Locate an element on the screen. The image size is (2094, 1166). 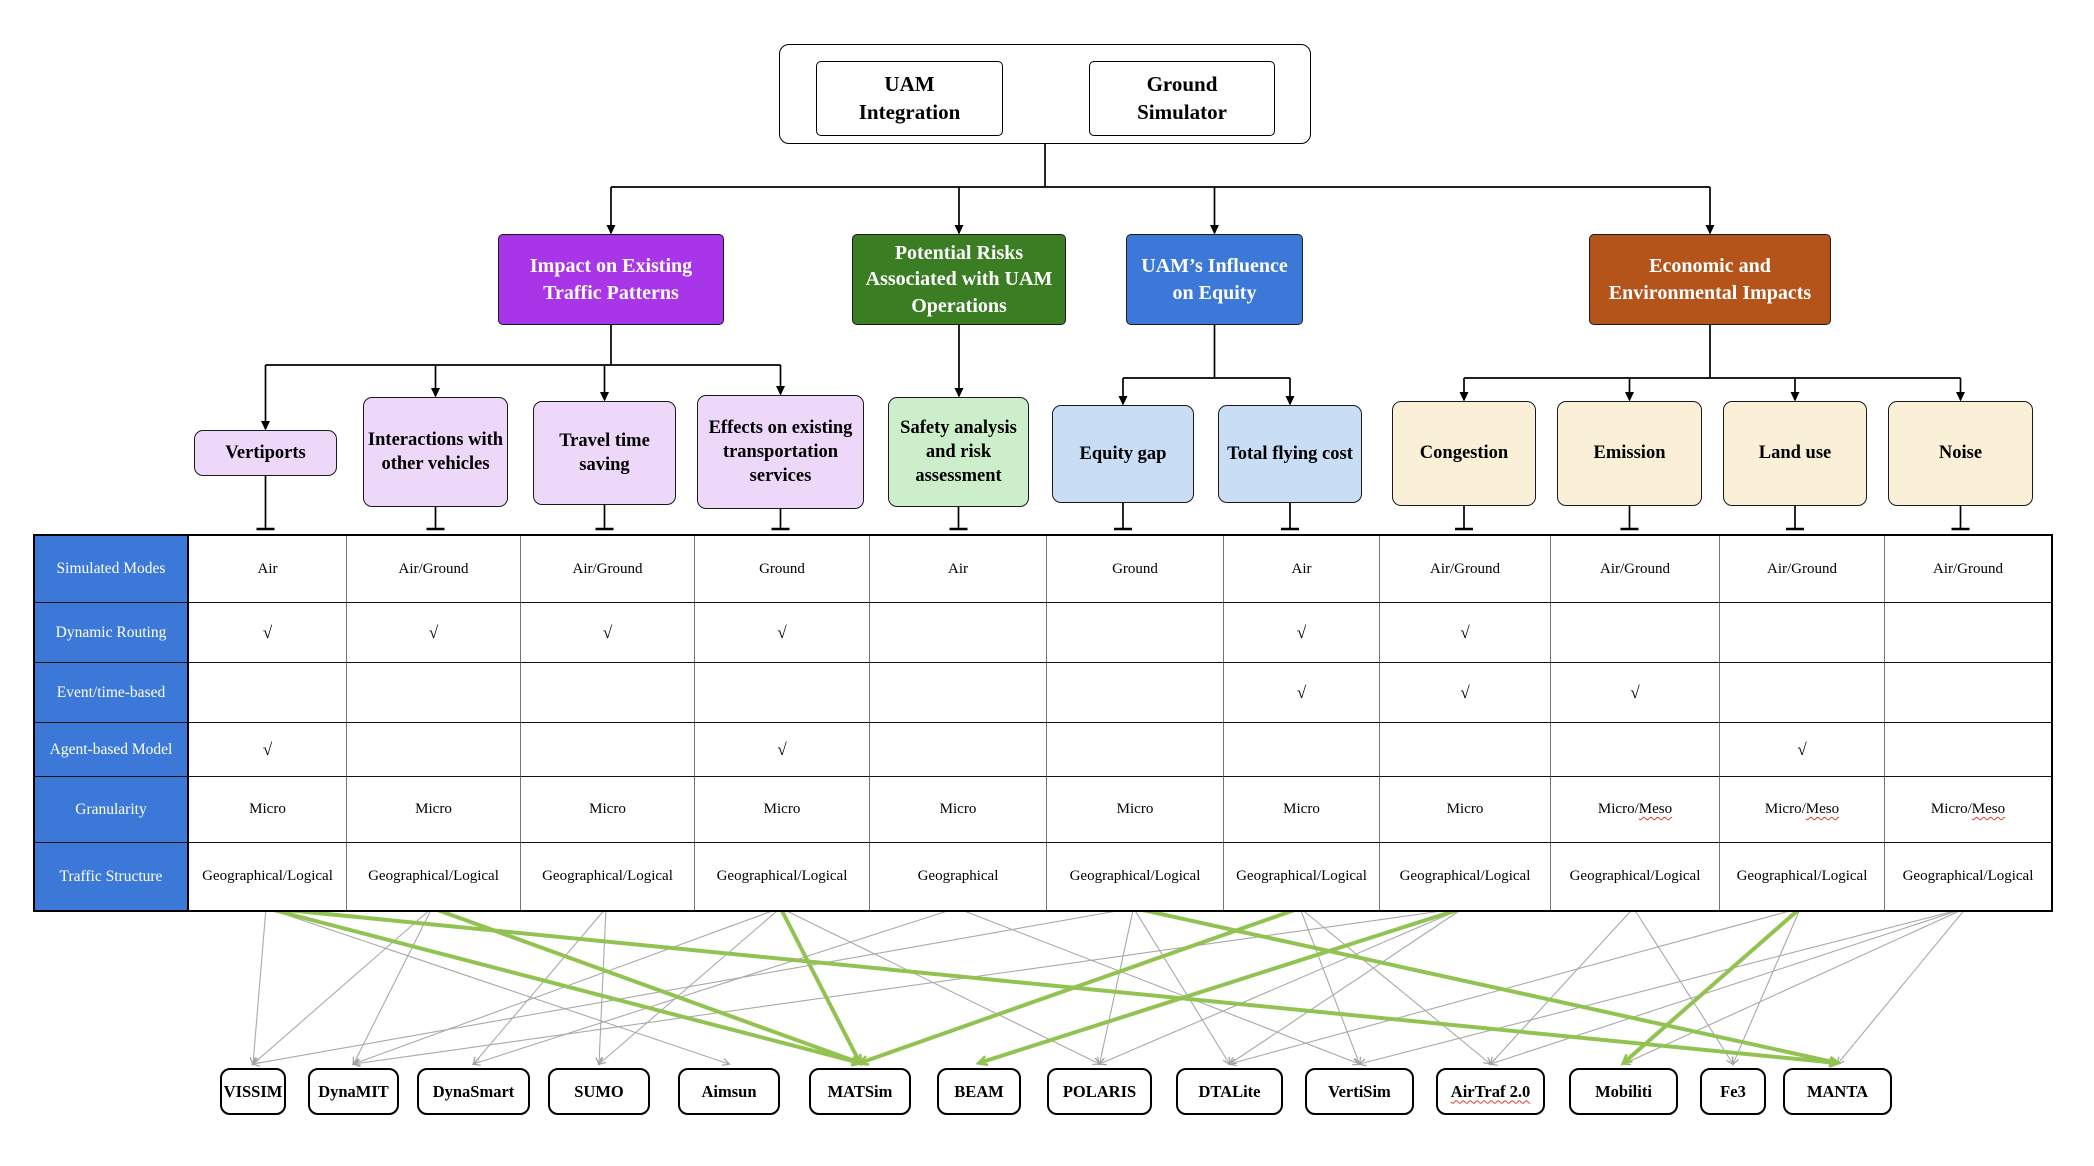
row-header-event-time-based: Event/time-based is located at coordinates (112, 693).